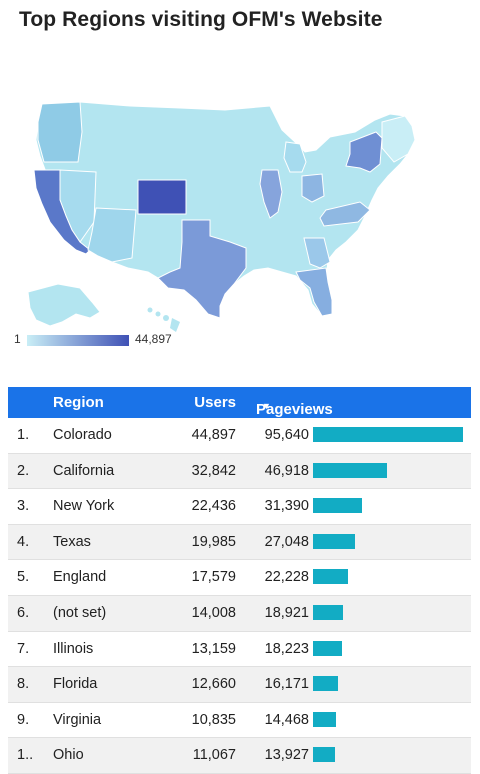  Describe the element at coordinates (239, 542) in the screenshot. I see `table-row: 4. Texas 19,985 27,048` at that location.